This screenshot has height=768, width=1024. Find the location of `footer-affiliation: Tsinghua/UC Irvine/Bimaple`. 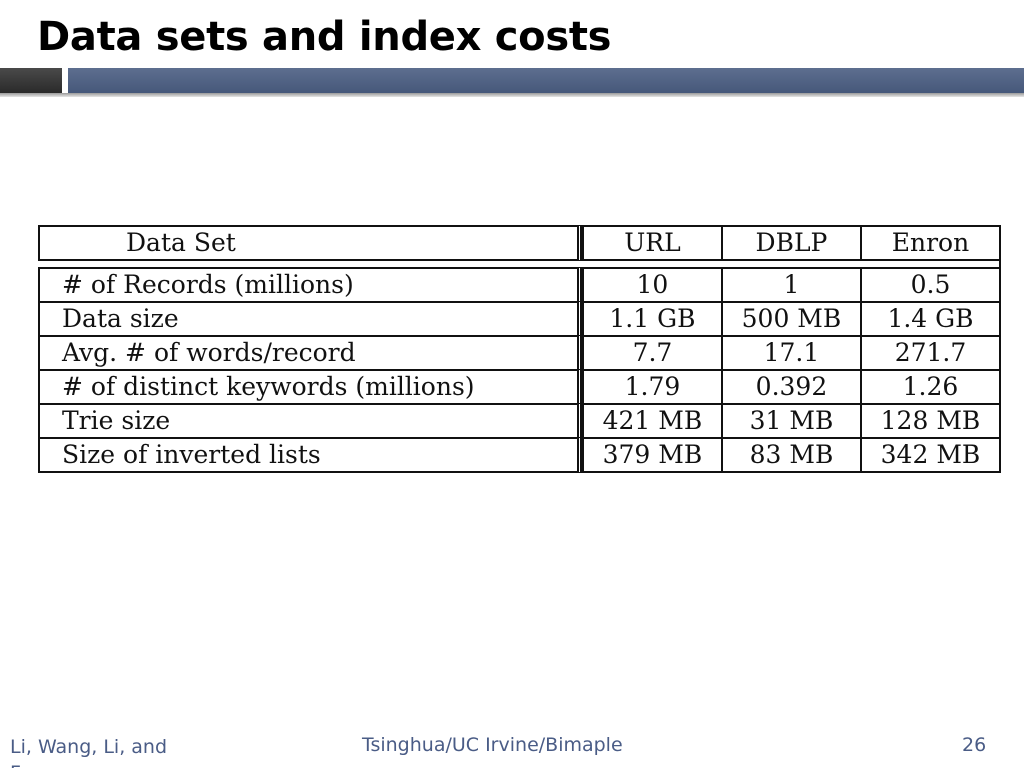

footer-affiliation: Tsinghua/UC Irvine/Bimaple is located at coordinates (492, 745).